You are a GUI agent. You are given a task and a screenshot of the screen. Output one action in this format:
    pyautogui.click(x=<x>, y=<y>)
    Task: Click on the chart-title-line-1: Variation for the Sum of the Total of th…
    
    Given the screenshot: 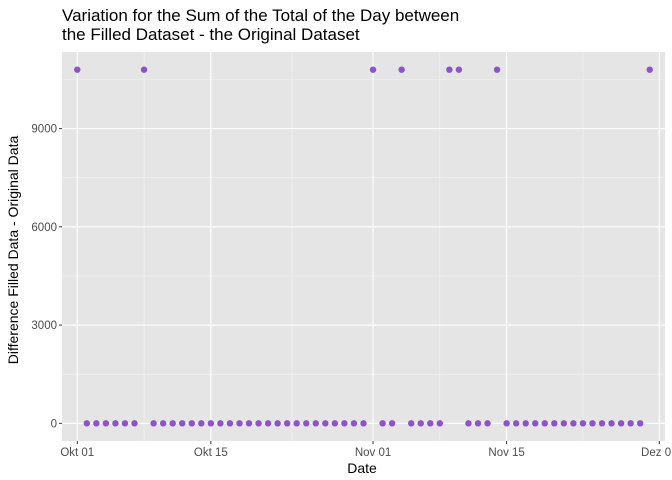 What is the action you would take?
    pyautogui.click(x=260, y=15)
    